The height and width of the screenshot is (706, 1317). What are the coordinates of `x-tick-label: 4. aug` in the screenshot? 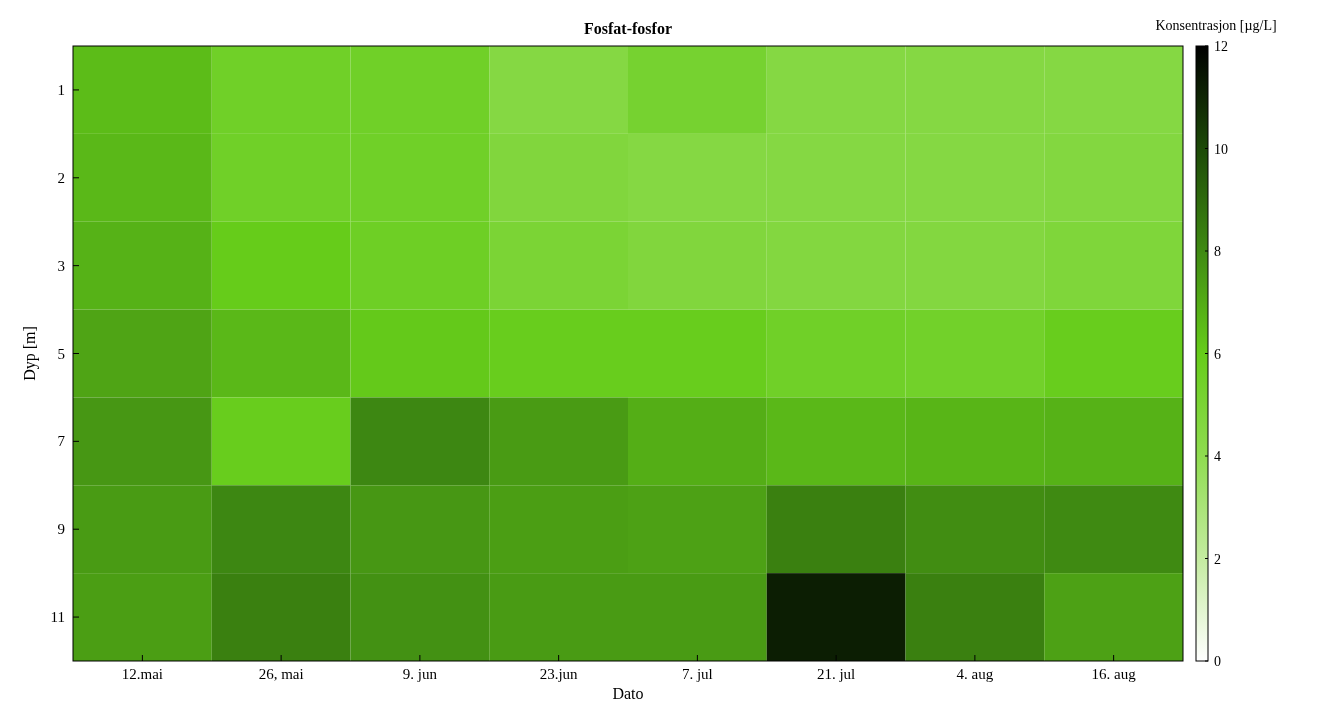 It's located at (975, 674).